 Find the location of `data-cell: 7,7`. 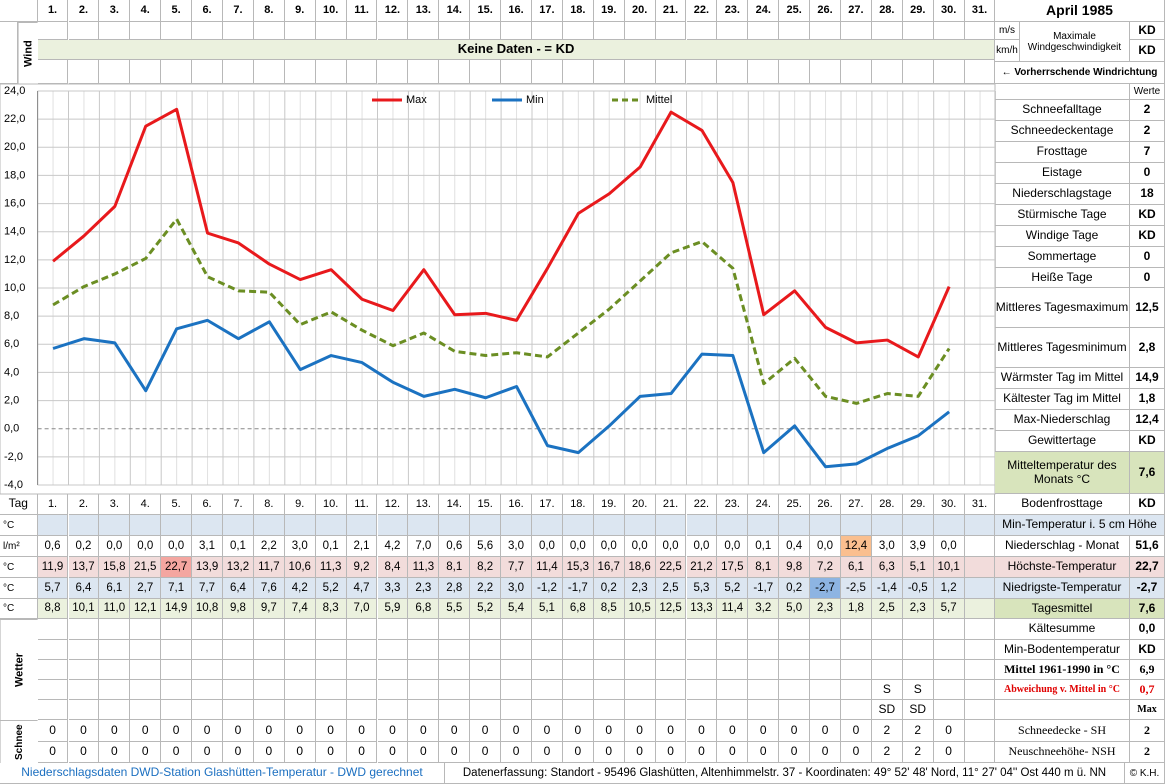

data-cell: 7,7 is located at coordinates (516, 567).